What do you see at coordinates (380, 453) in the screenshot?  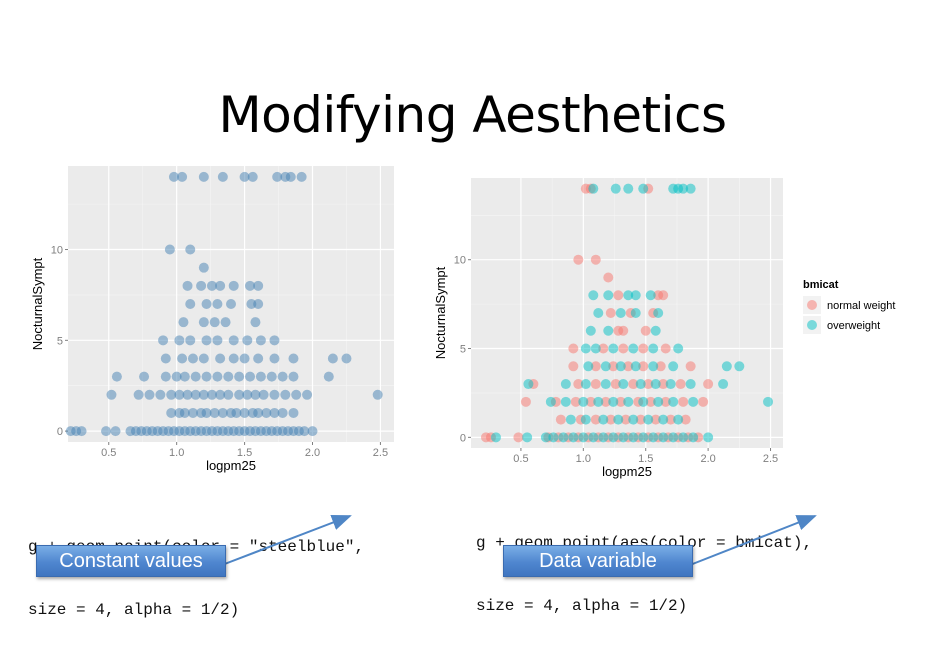 I see `x-tick-label: 2.5` at bounding box center [380, 453].